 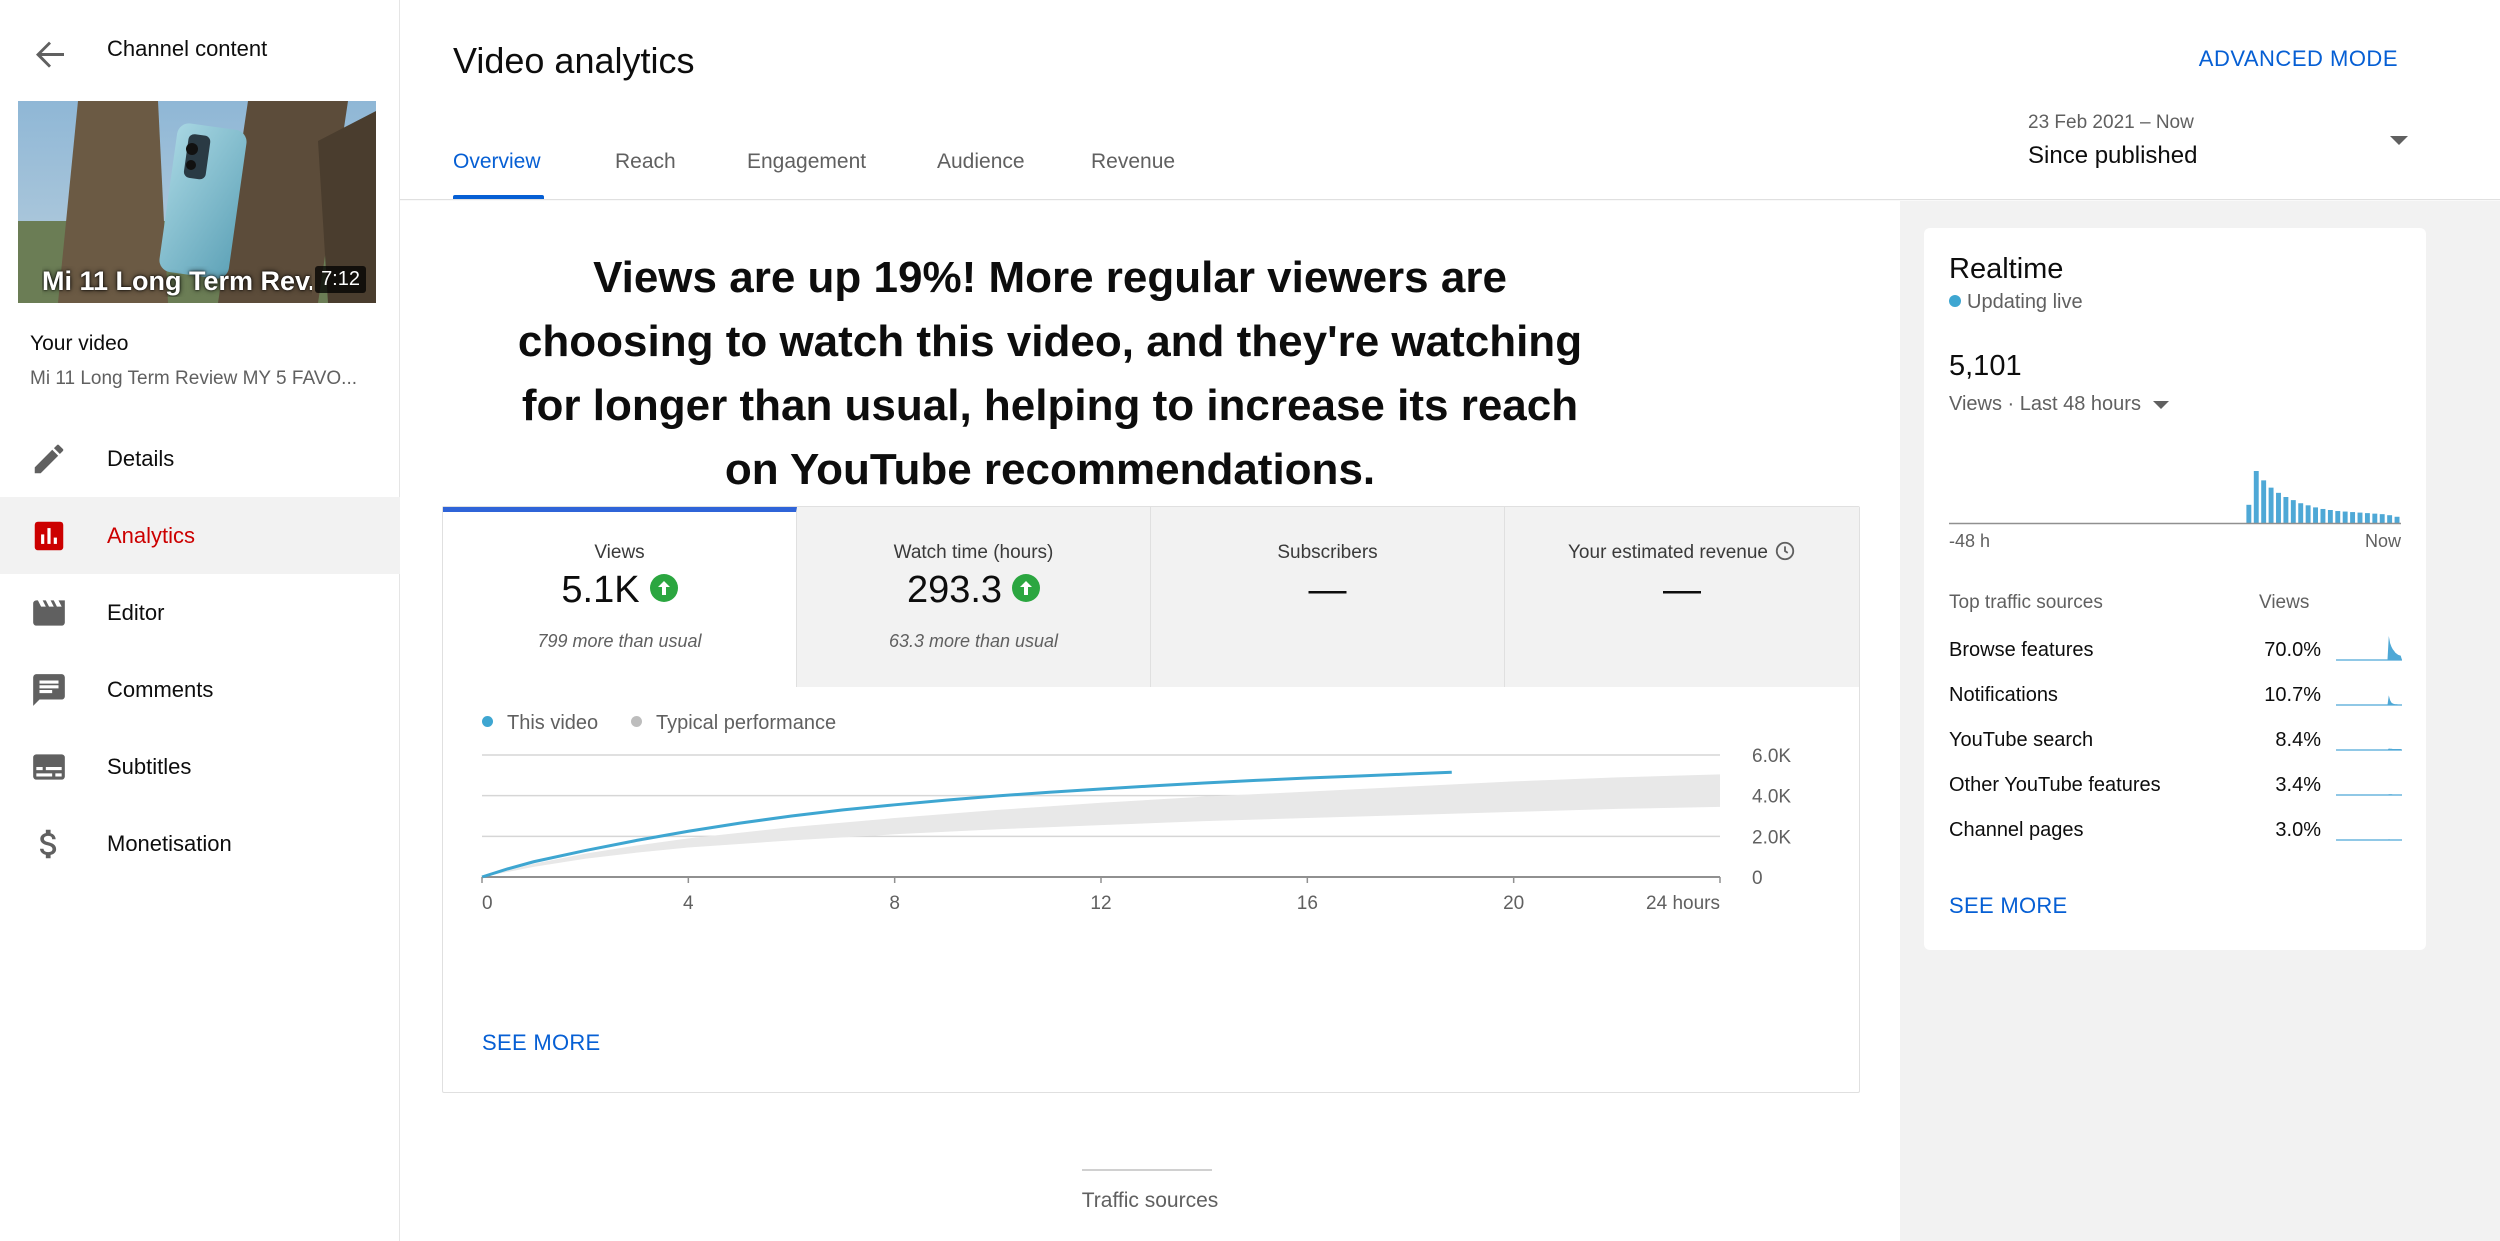 What do you see at coordinates (1101, 825) in the screenshot?
I see `typical-performance-band` at bounding box center [1101, 825].